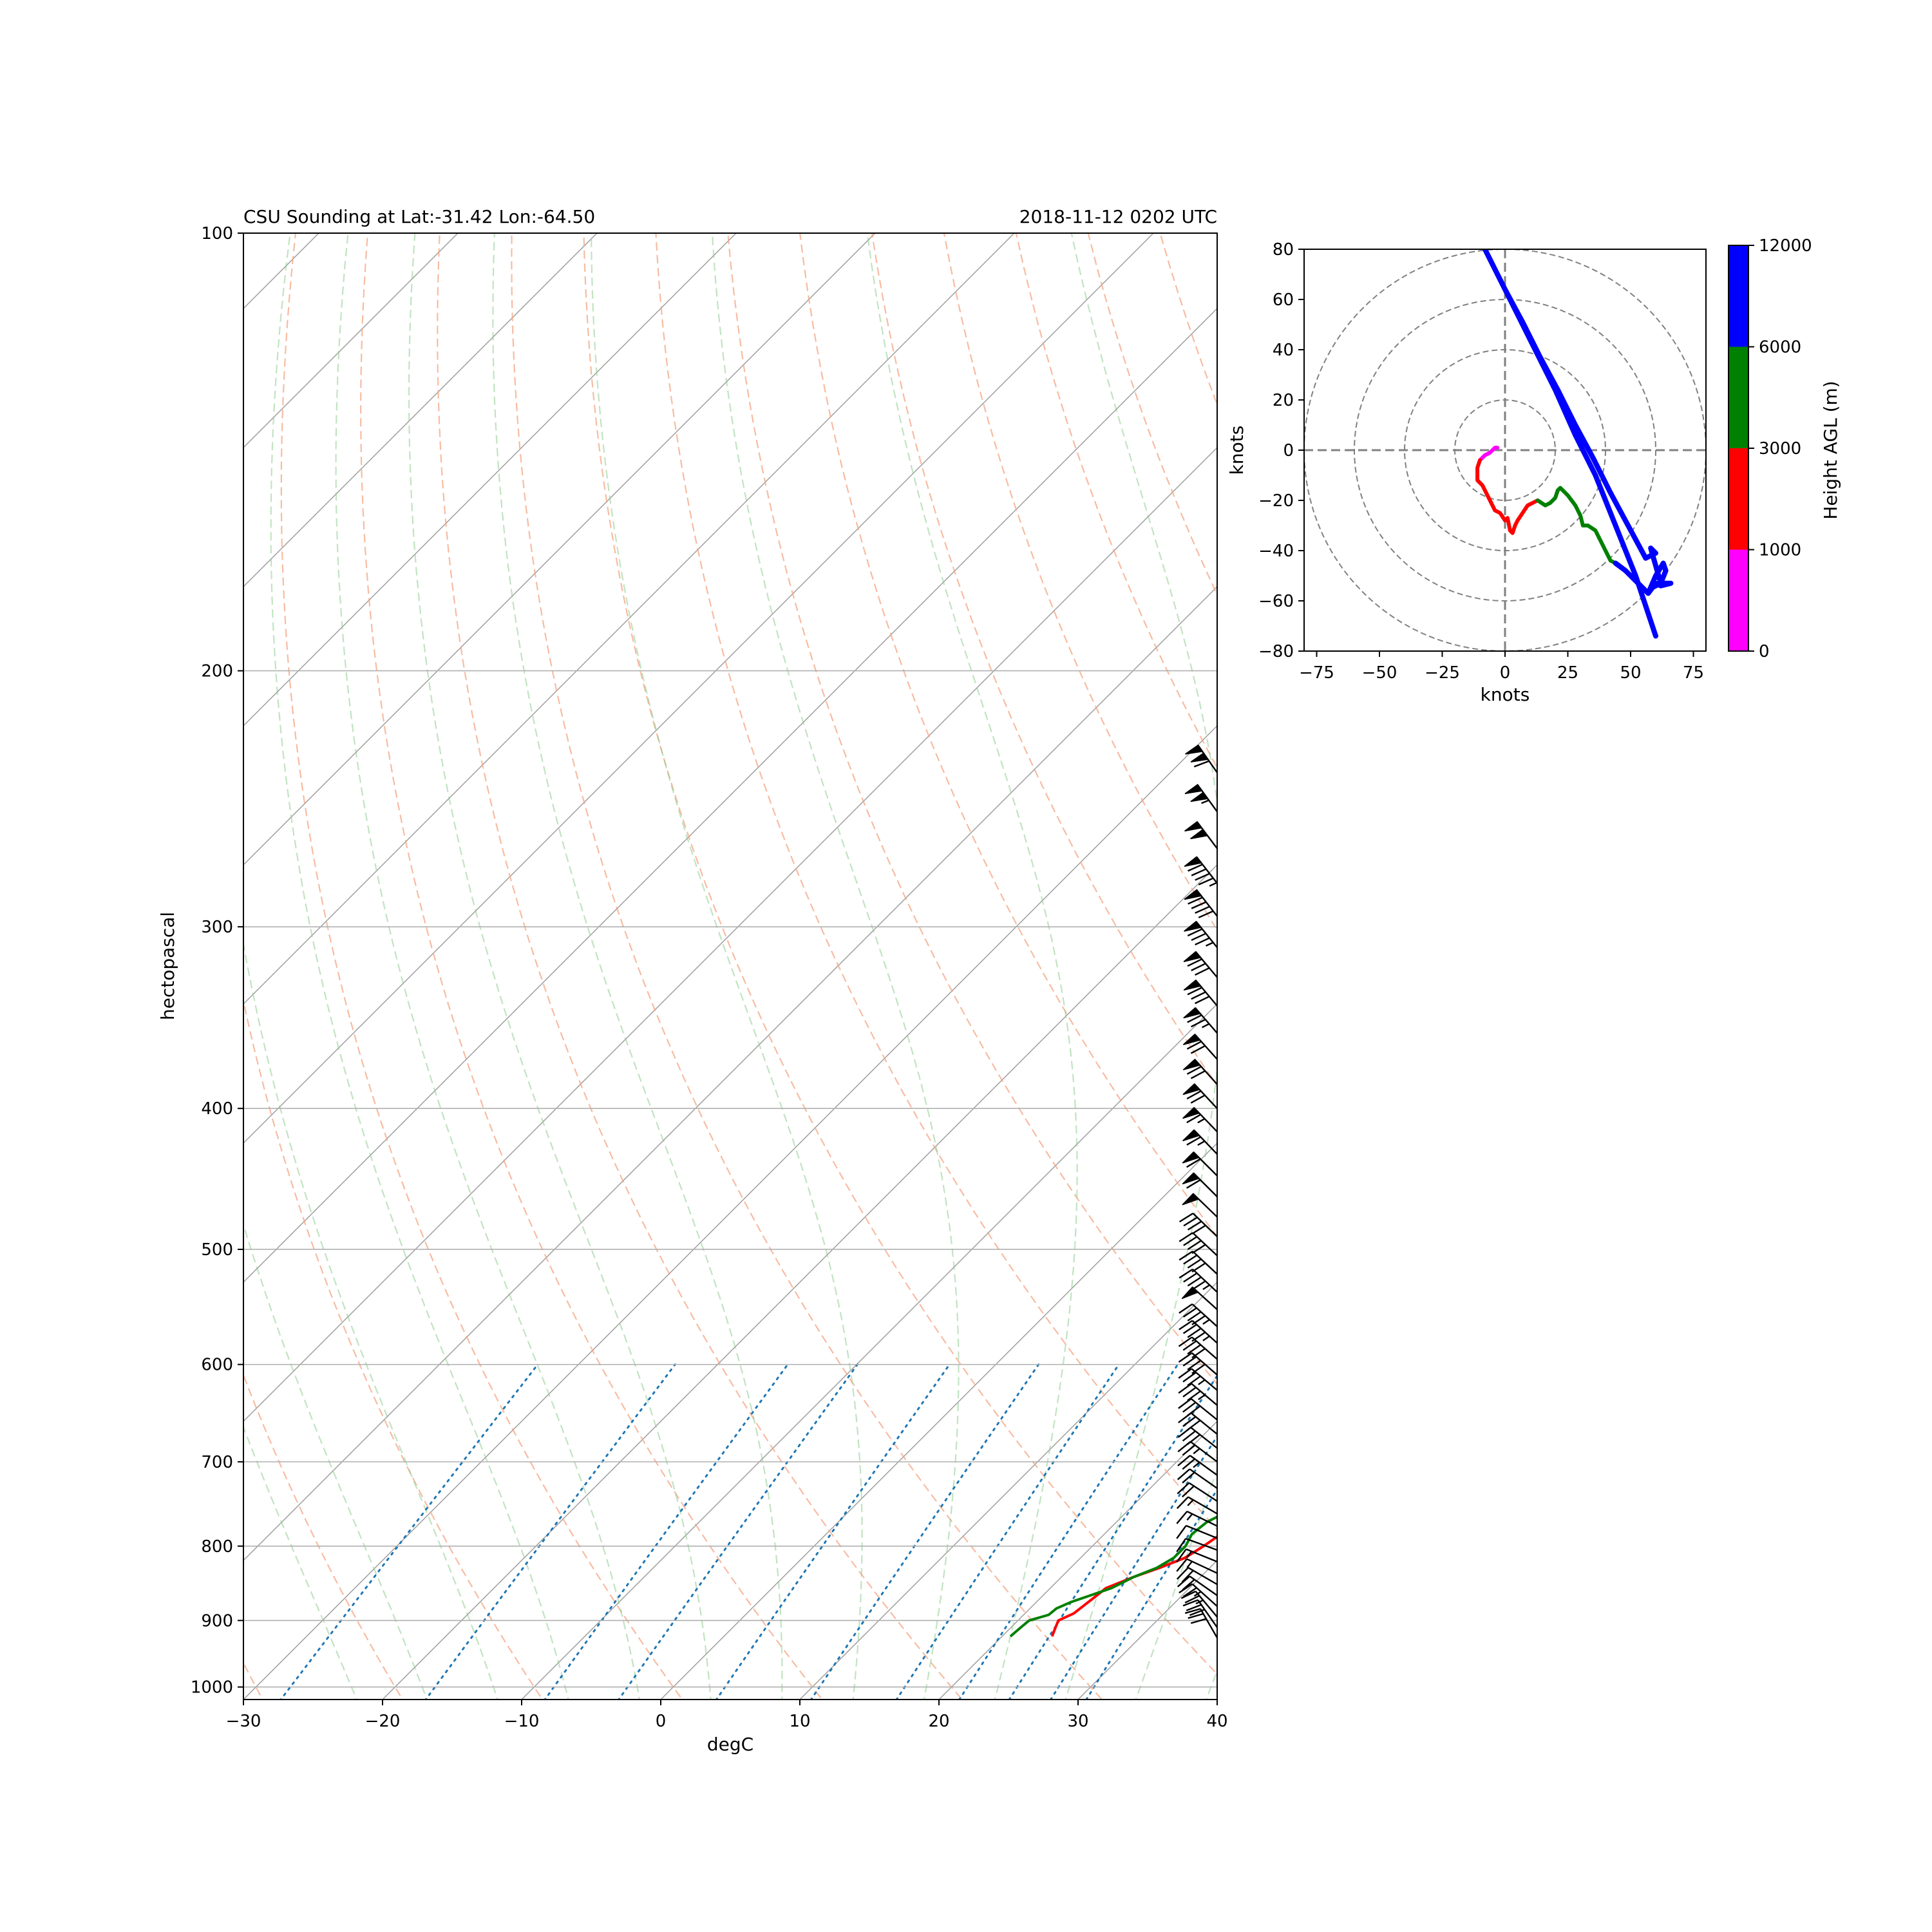 This screenshot has width=1932, height=1932. I want to click on height-colorbar: 0 1000 3000 6000 12000, so click(1770, 448).